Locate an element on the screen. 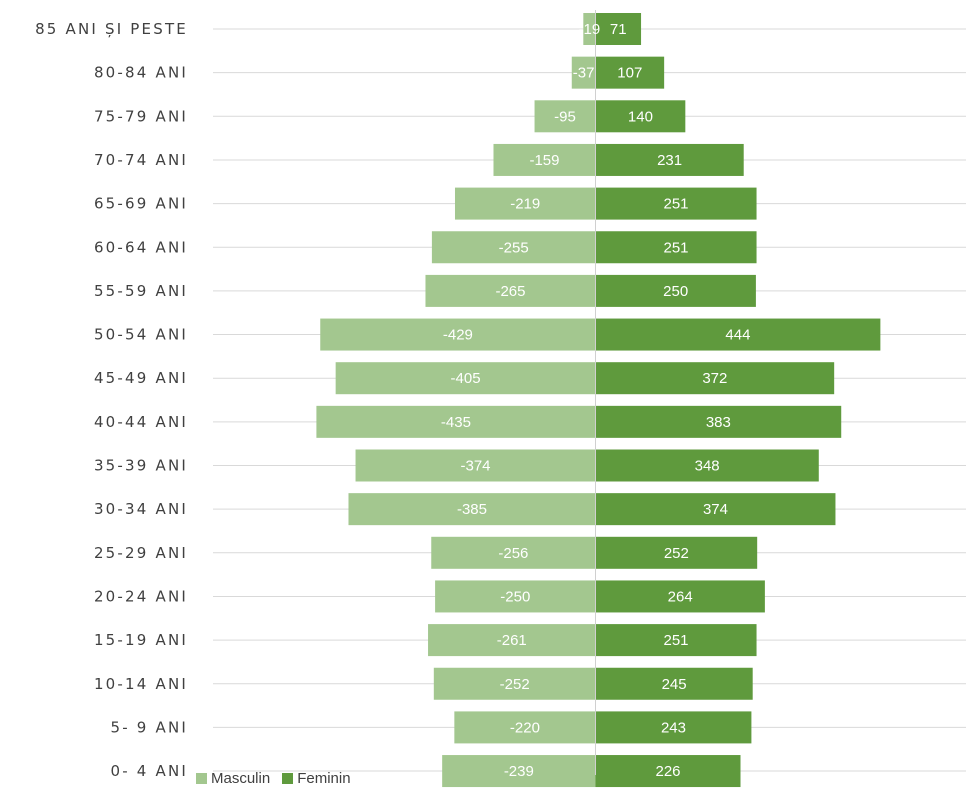 The width and height of the screenshot is (966, 792). data-label-masculin: -95 is located at coordinates (565, 116).